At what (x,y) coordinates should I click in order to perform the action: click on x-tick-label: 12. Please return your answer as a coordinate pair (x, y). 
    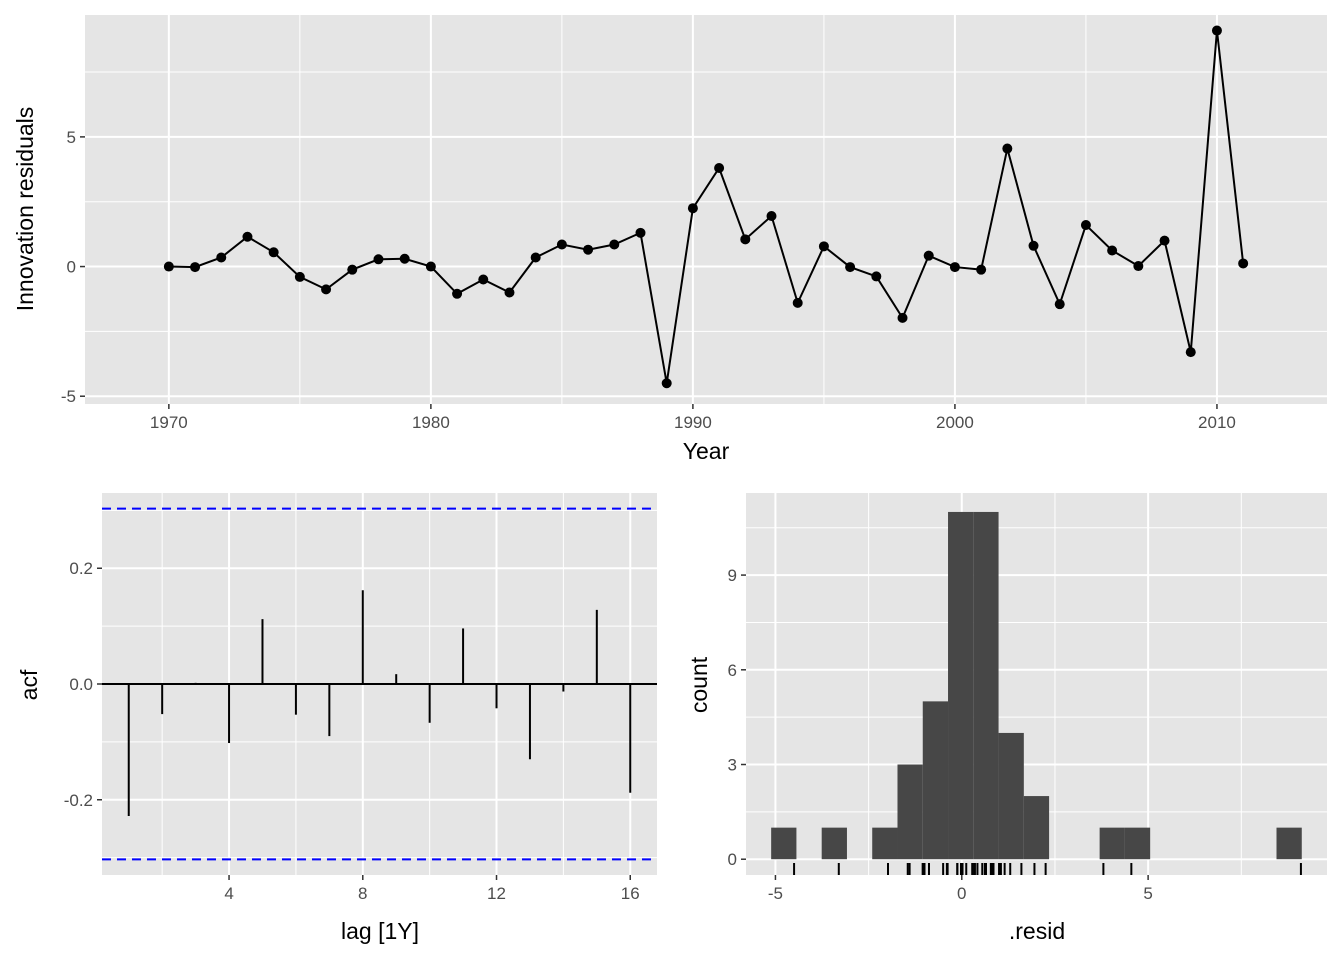
    Looking at the image, I should click on (496, 893).